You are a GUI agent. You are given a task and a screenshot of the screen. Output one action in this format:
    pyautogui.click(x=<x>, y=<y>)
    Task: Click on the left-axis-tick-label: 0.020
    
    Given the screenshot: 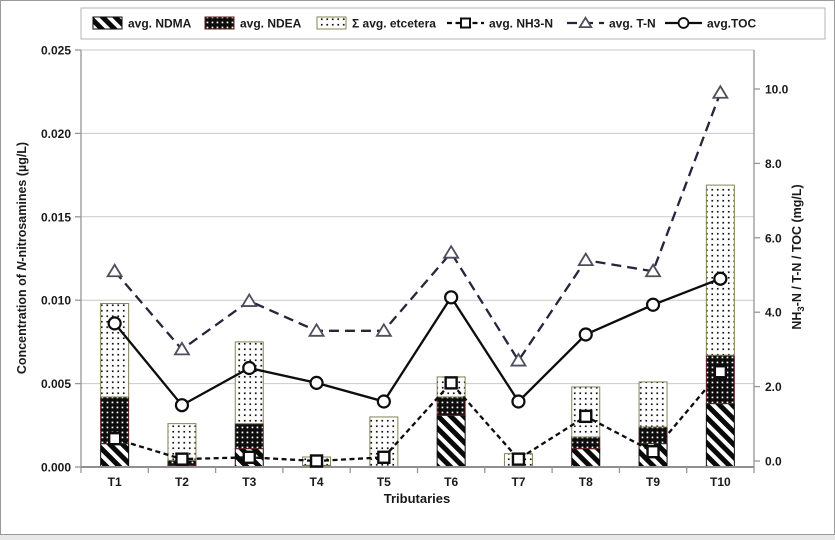 What is the action you would take?
    pyautogui.click(x=56, y=134)
    